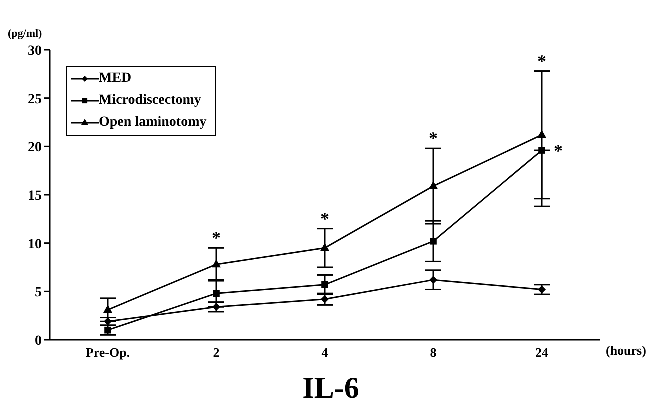  I want to click on legend-label: Microdiscectomy, so click(150, 101).